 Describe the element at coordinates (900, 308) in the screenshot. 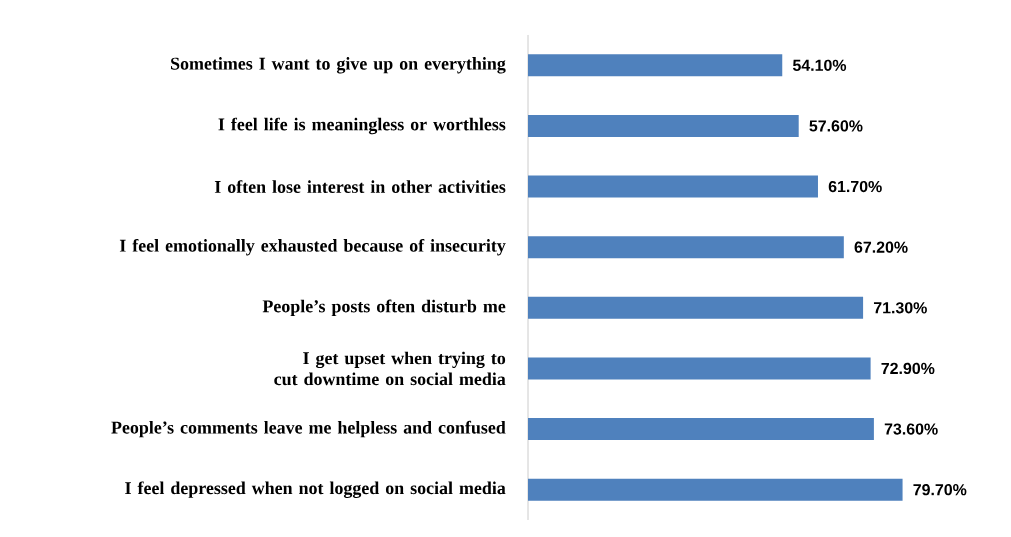

I see `data-label: 71.30%` at that location.